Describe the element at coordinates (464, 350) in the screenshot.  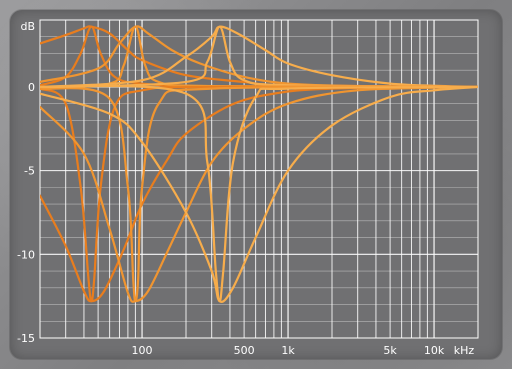
I see `x-unit-label: kHz` at that location.